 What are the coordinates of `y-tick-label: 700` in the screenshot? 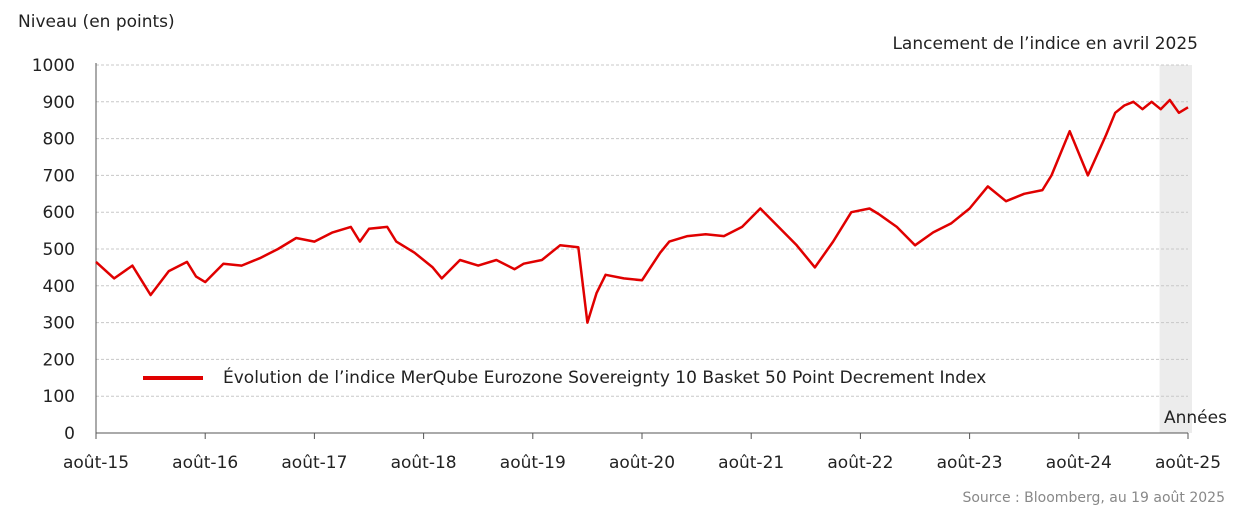 It's located at (59, 176).